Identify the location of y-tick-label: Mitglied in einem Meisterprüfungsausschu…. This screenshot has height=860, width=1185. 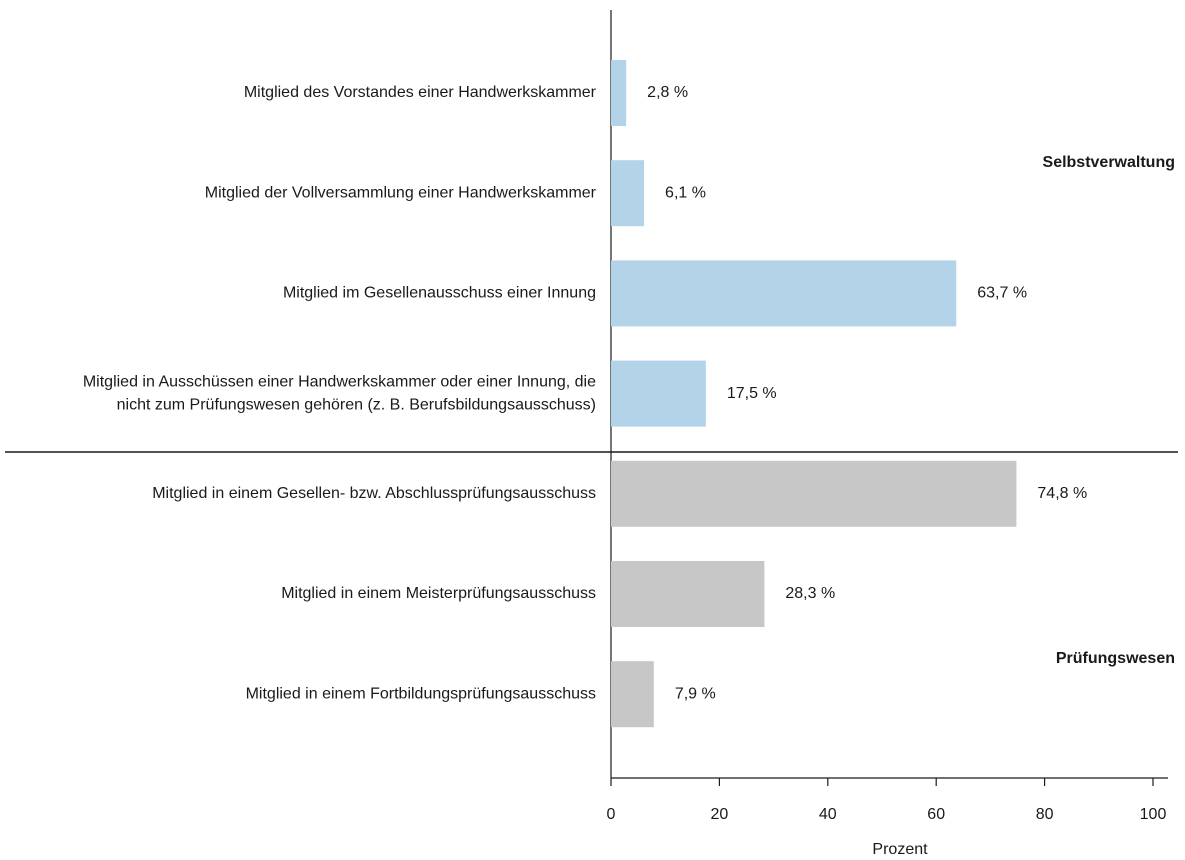
(438, 593).